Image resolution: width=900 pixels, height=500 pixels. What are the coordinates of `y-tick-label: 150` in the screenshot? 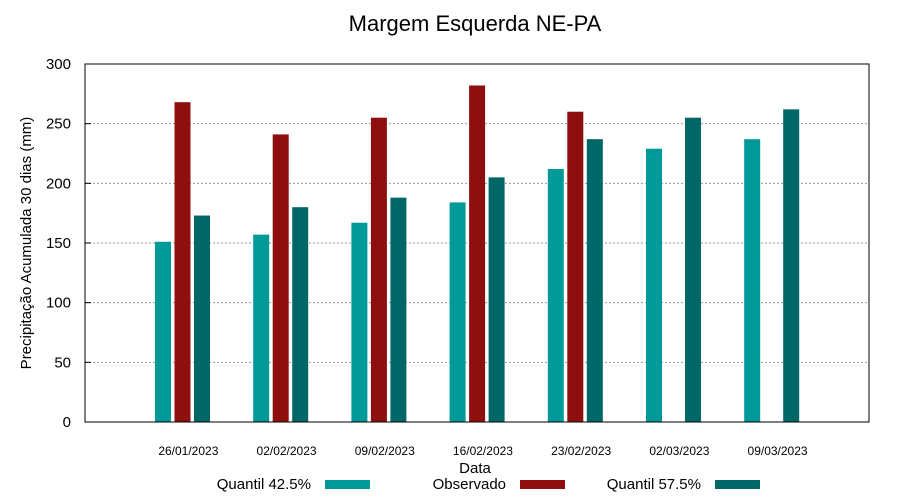 It's located at (58, 243).